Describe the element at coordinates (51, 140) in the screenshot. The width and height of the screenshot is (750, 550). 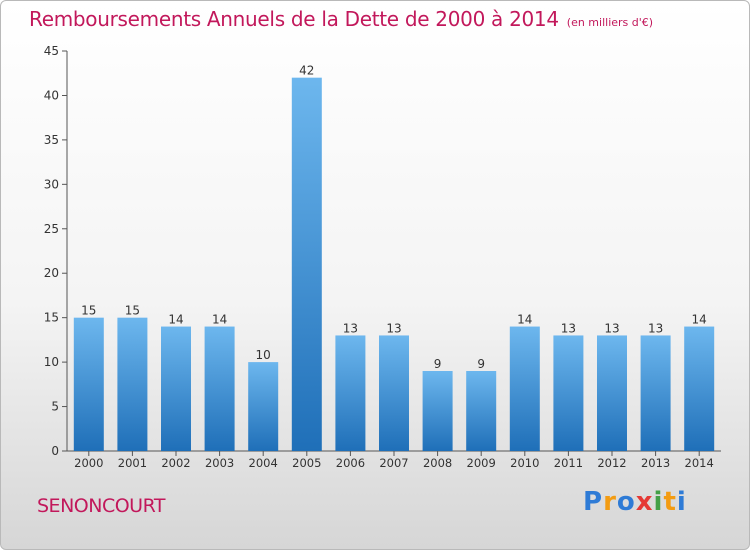
I see `y-tick-label: 35` at that location.